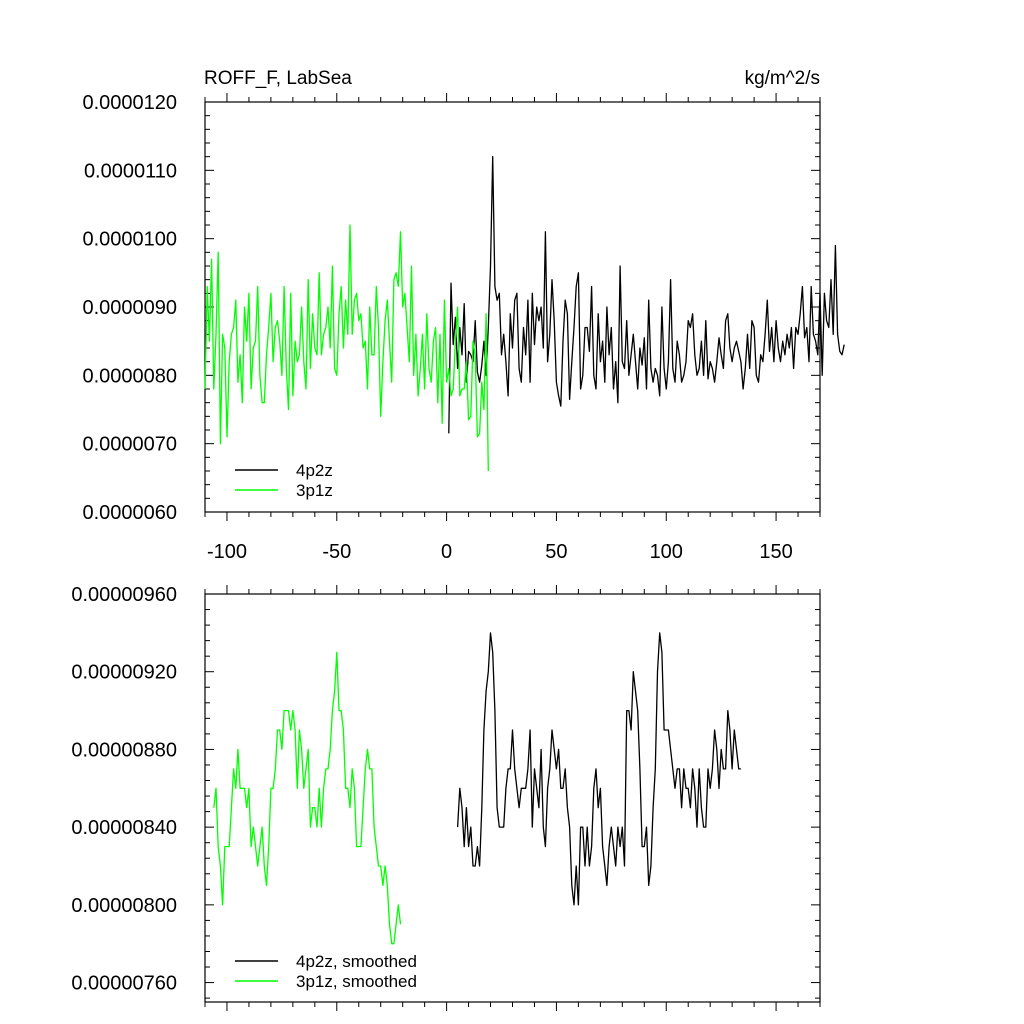 This screenshot has width=1024, height=1024. I want to click on legend: 4p2z, smoothed 3p1z, smoothed, so click(326, 971).